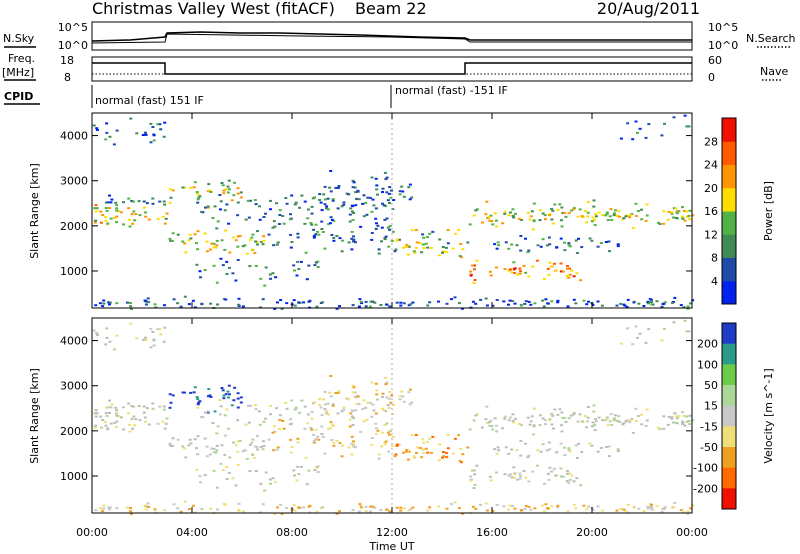 Image resolution: width=800 pixels, height=554 pixels. What do you see at coordinates (729, 499) in the screenshot?
I see `velocity-colorbar-segment` at bounding box center [729, 499].